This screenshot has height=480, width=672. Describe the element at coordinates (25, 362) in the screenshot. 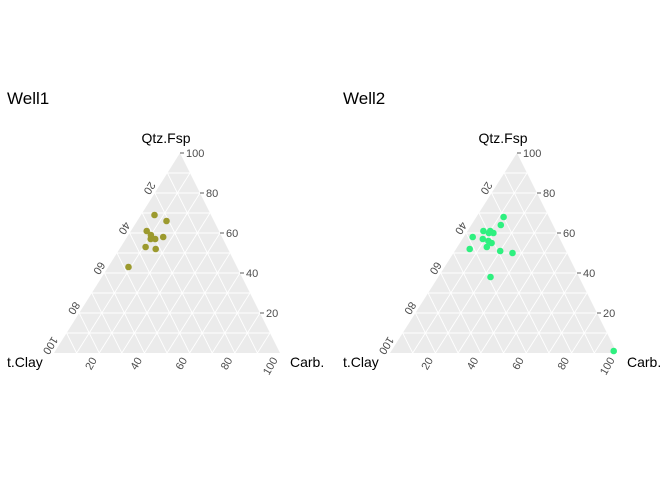

I see `well1-left-axis-label: t.Clay` at that location.